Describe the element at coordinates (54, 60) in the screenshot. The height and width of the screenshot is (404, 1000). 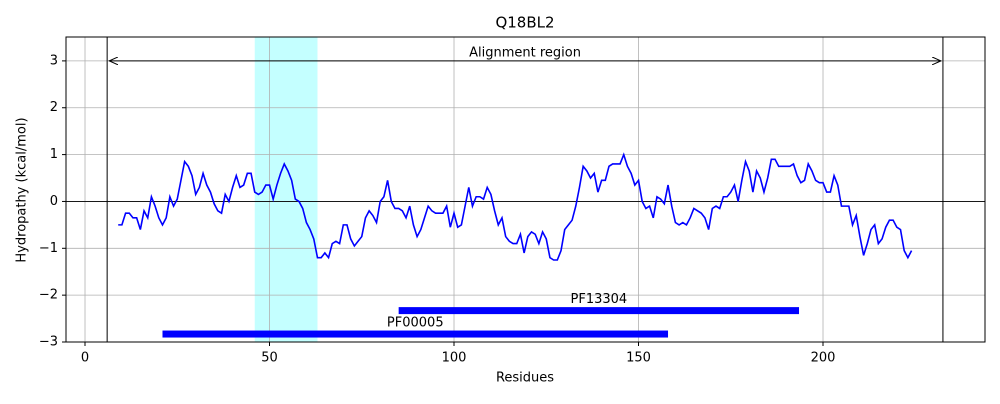
I see `y-tick-label: 3` at that location.